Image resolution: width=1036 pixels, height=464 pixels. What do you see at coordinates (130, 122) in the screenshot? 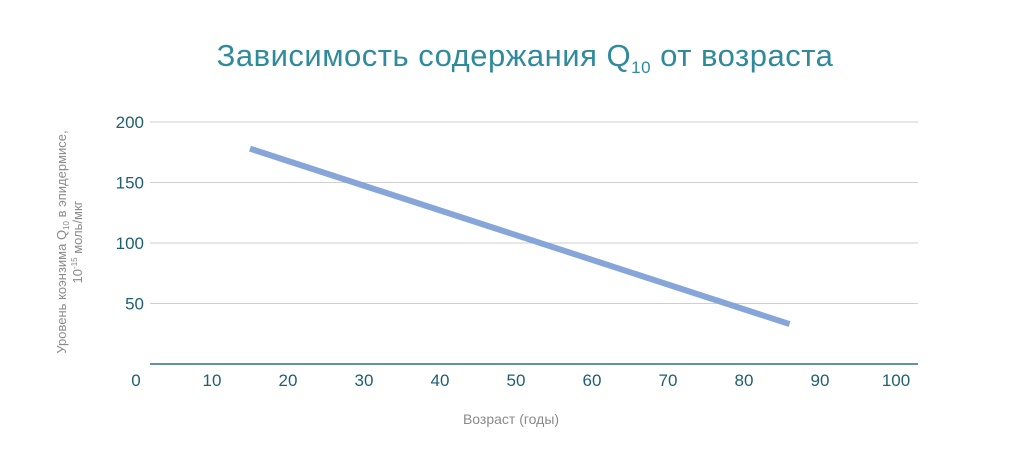
I see `y-tick-label: 200` at bounding box center [130, 122].